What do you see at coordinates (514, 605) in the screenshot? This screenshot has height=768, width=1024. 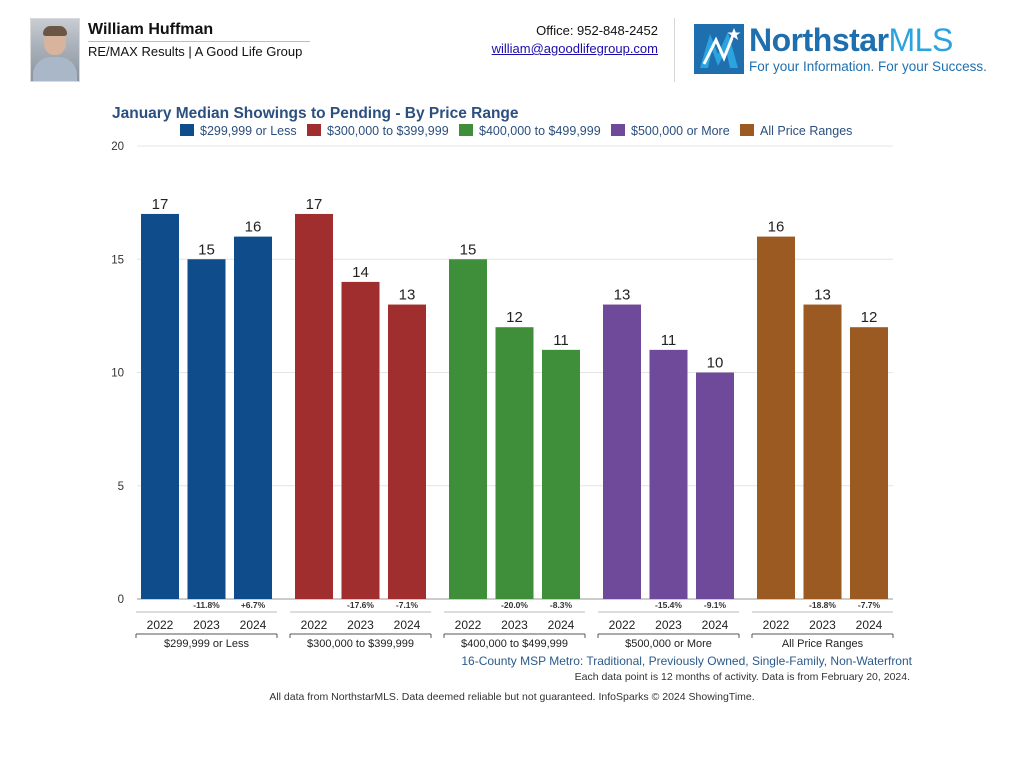 I see `change-label: -20.0%` at bounding box center [514, 605].